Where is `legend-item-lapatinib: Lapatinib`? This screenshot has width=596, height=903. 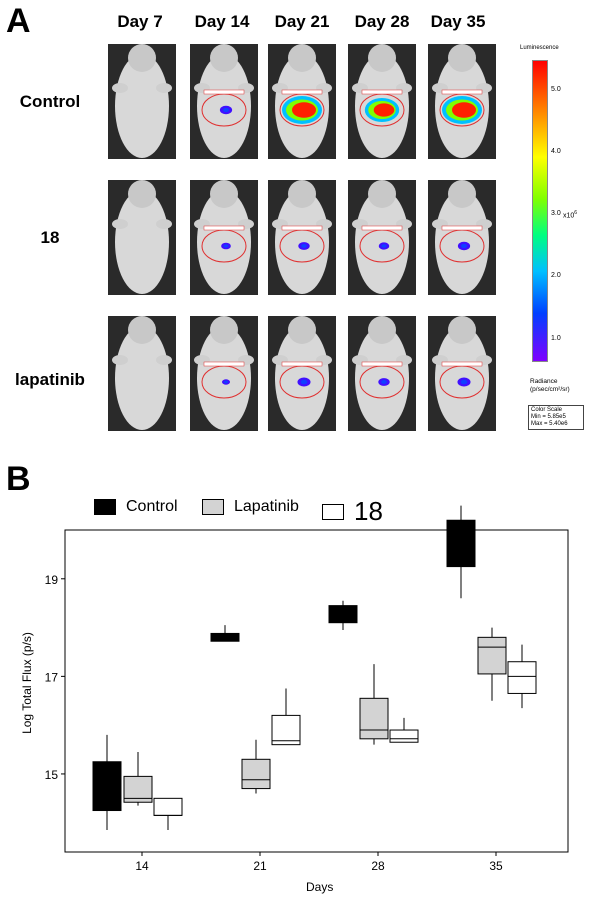
legend-item-lapatinib: Lapatinib is located at coordinates (250, 507).